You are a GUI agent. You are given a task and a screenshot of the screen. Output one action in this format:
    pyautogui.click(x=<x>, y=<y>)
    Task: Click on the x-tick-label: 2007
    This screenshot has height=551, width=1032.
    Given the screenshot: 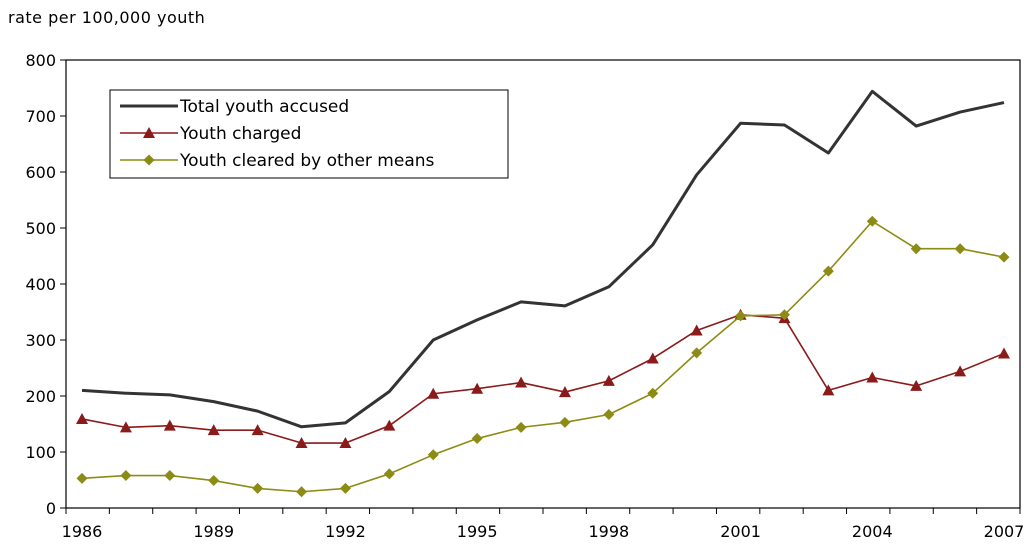 What is the action you would take?
    pyautogui.click(x=1004, y=531)
    